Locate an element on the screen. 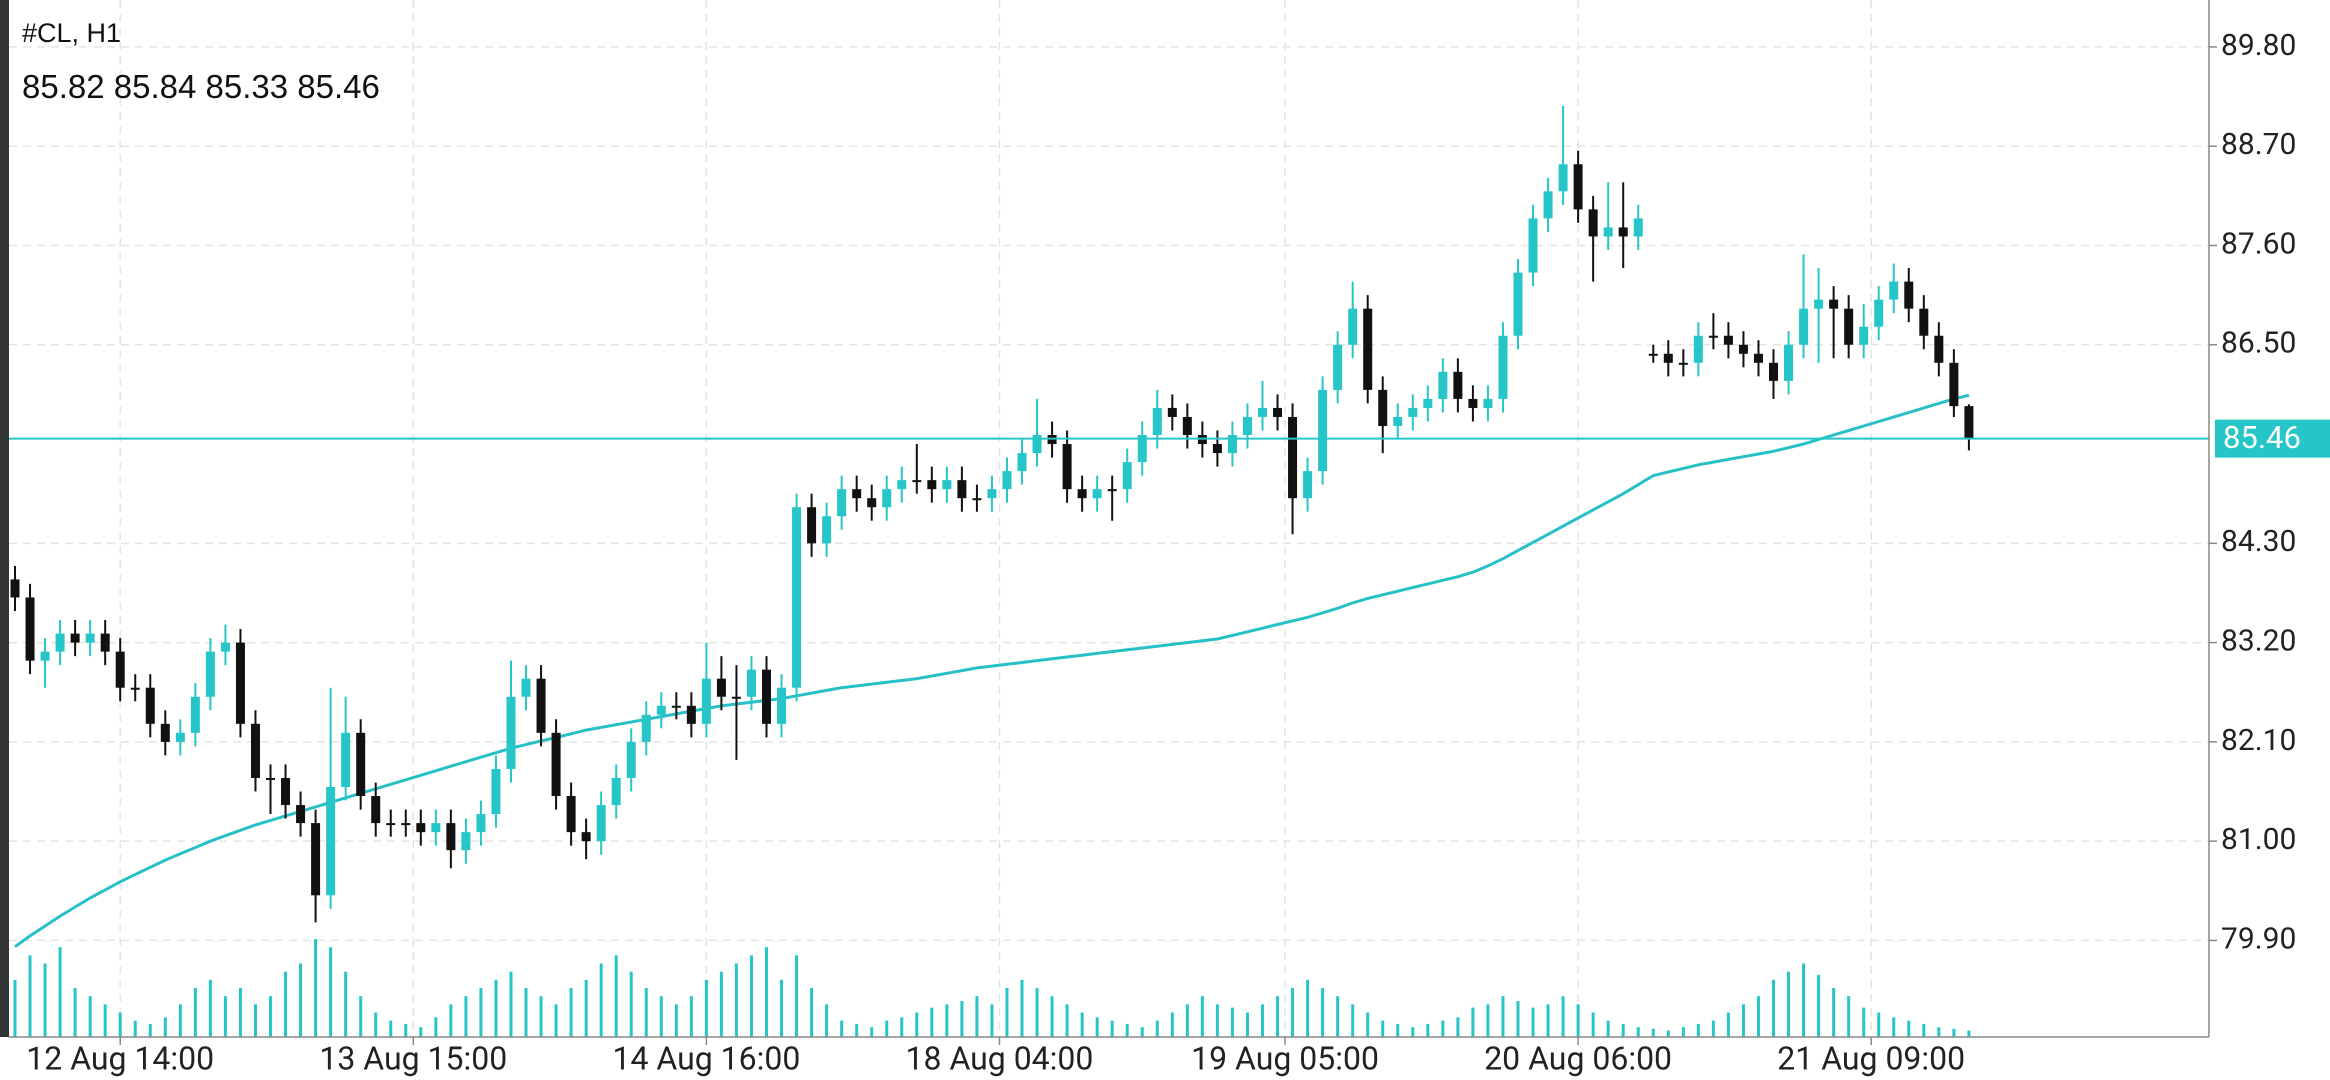  y-tick-label: 83.20 is located at coordinates (2258, 641).